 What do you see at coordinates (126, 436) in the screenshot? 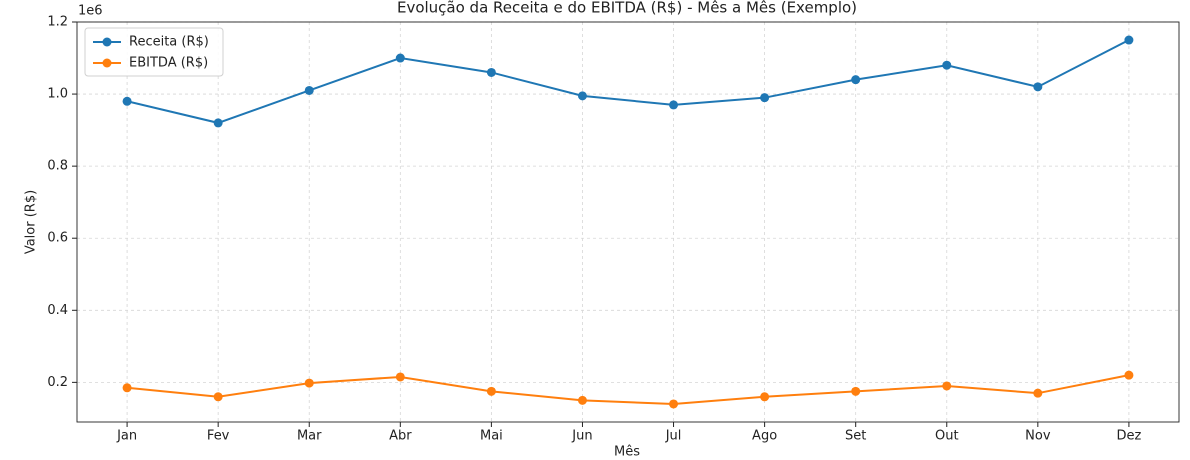
I see `x-tick-label: Jan` at bounding box center [126, 436].